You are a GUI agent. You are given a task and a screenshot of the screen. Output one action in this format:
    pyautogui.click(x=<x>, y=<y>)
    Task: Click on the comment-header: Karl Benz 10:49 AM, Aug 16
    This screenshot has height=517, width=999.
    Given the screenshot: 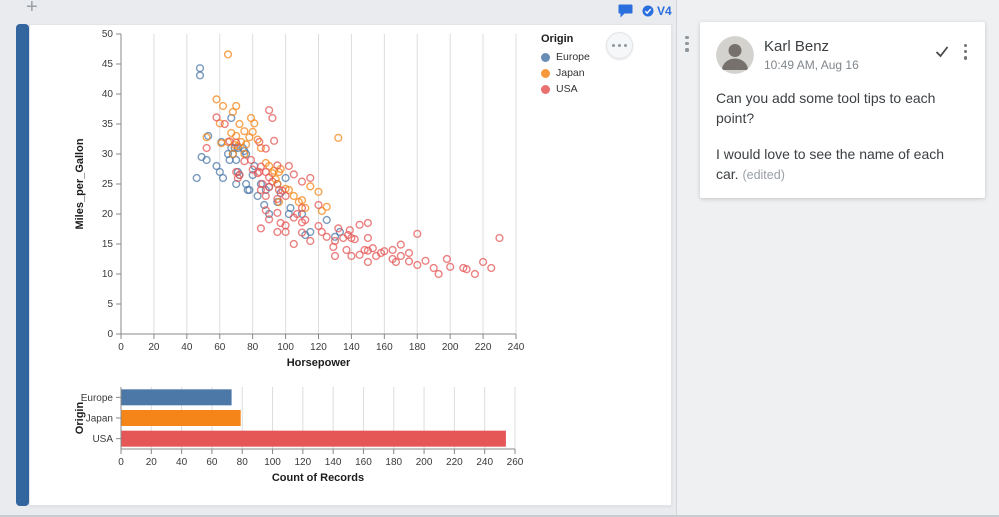 What is the action you would take?
    pyautogui.click(x=842, y=55)
    